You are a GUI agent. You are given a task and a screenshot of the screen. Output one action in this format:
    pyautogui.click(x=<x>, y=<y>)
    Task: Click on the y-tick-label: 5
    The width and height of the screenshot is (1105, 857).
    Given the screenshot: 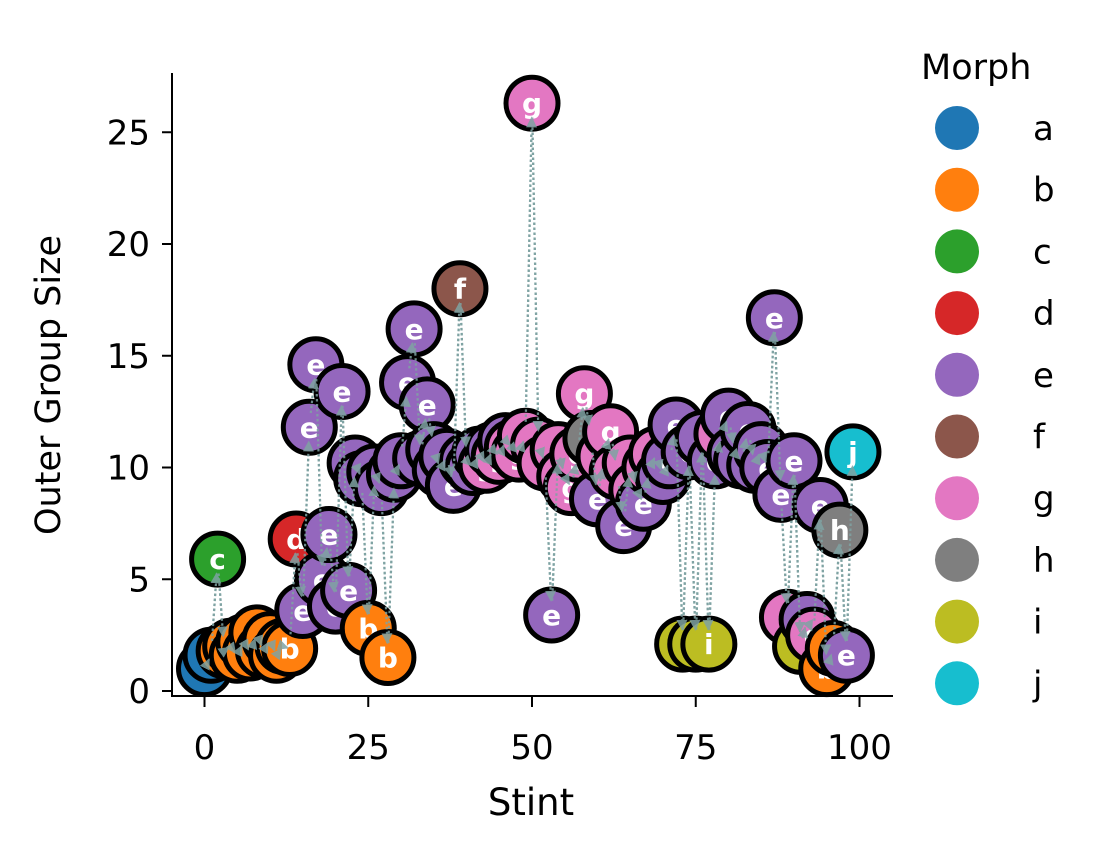 What is the action you would take?
    pyautogui.click(x=139, y=580)
    